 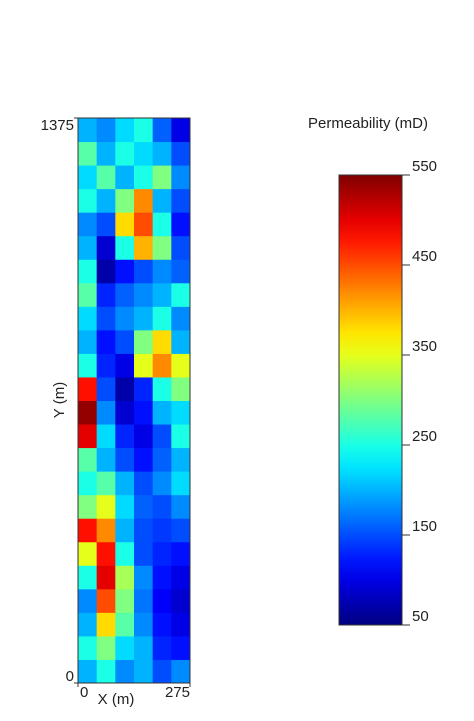 I want to click on colorbar-tick-label: 450, so click(x=424, y=256).